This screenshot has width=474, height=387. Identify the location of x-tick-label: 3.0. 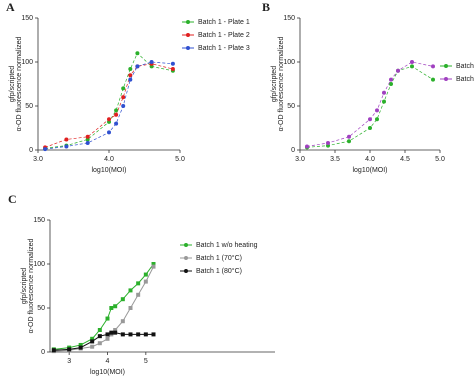
(38, 159).